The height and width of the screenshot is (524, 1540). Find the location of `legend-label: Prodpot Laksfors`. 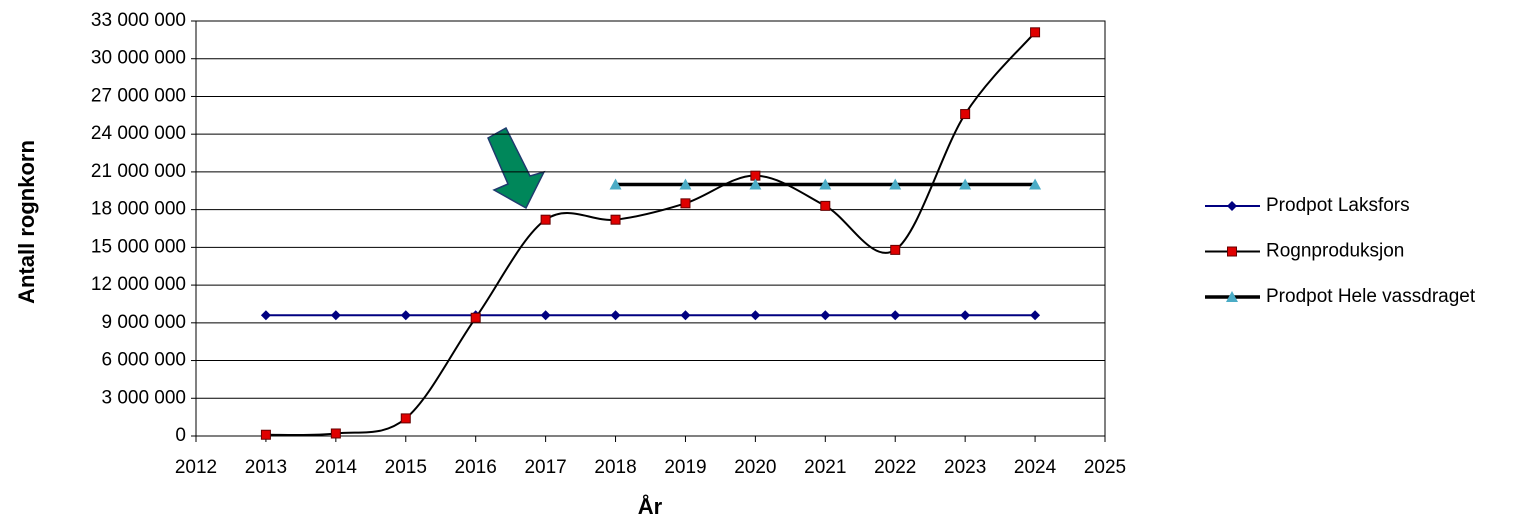

legend-label: Prodpot Laksfors is located at coordinates (1338, 205).